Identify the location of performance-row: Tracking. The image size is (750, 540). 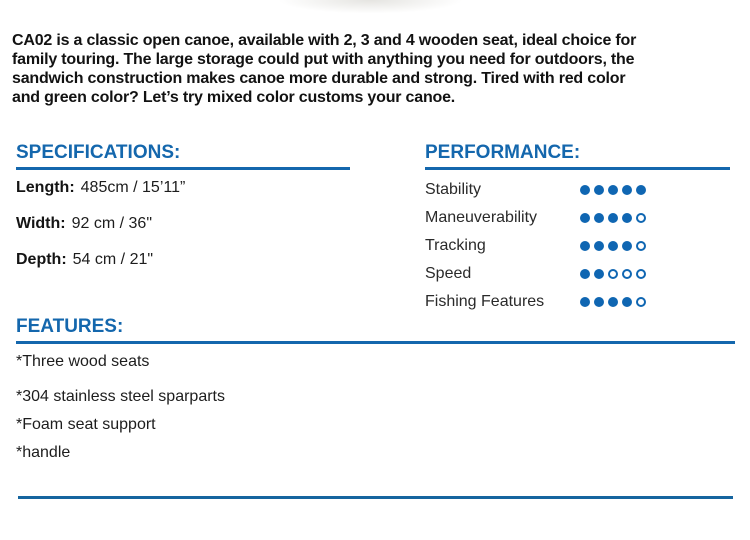
(577, 246).